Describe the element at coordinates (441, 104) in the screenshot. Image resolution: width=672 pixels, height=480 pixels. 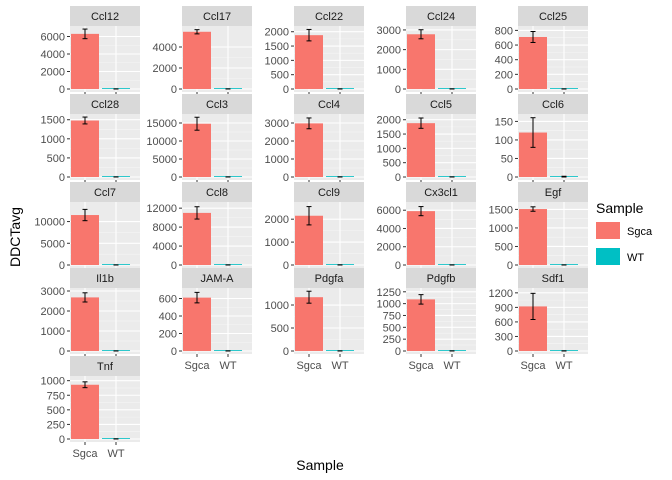
I see `facet-strip-ccl5` at that location.